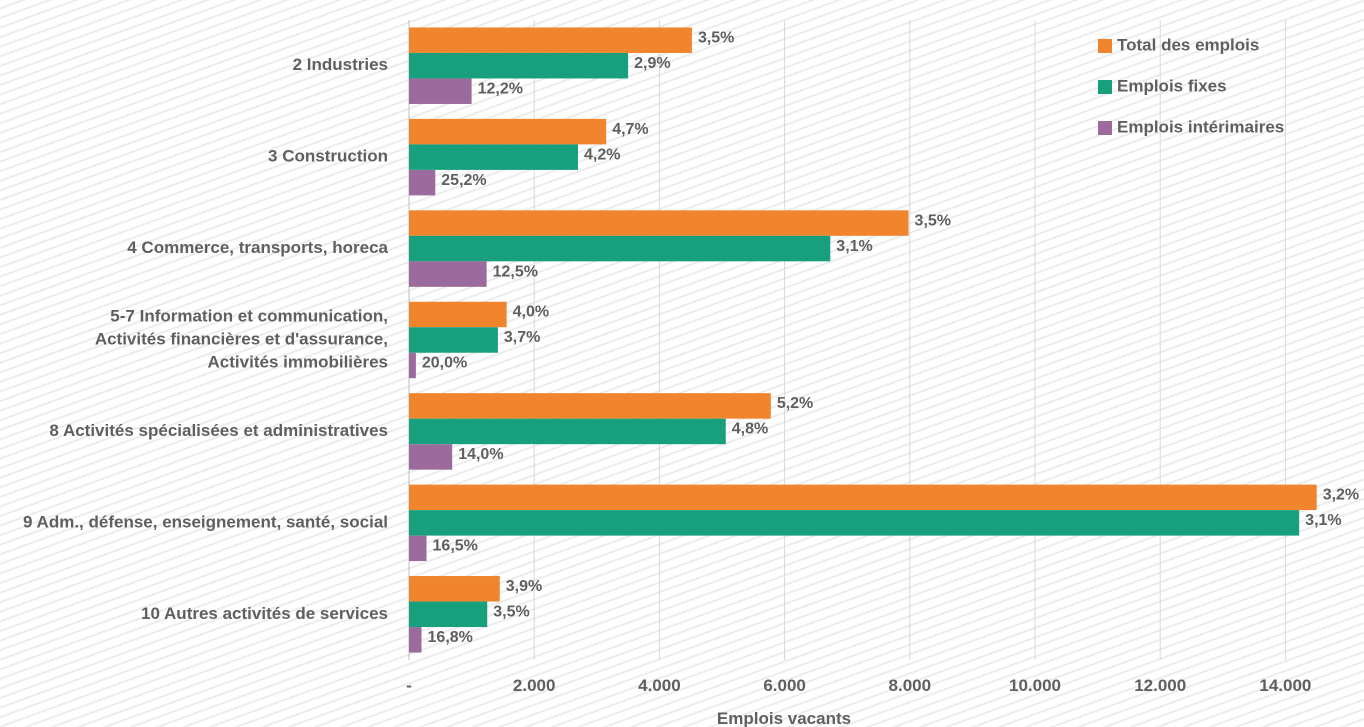 The image size is (1364, 727). I want to click on data-label: 3,9%, so click(524, 586).